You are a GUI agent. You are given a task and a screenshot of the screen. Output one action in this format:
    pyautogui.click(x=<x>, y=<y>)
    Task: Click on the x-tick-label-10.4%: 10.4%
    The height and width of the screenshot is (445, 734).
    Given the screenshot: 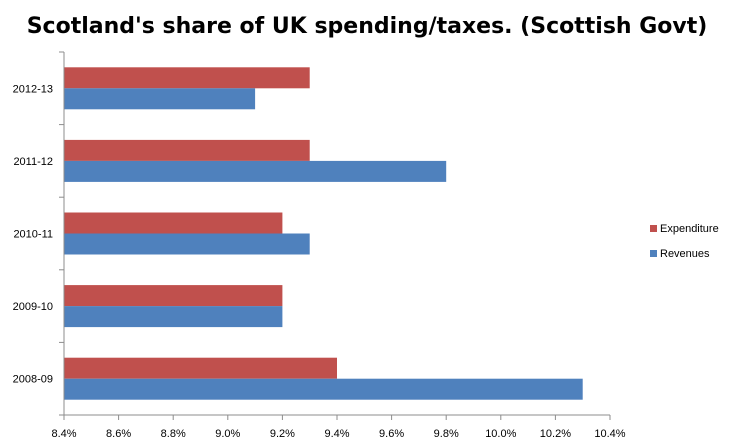 What is the action you would take?
    pyautogui.click(x=609, y=434)
    